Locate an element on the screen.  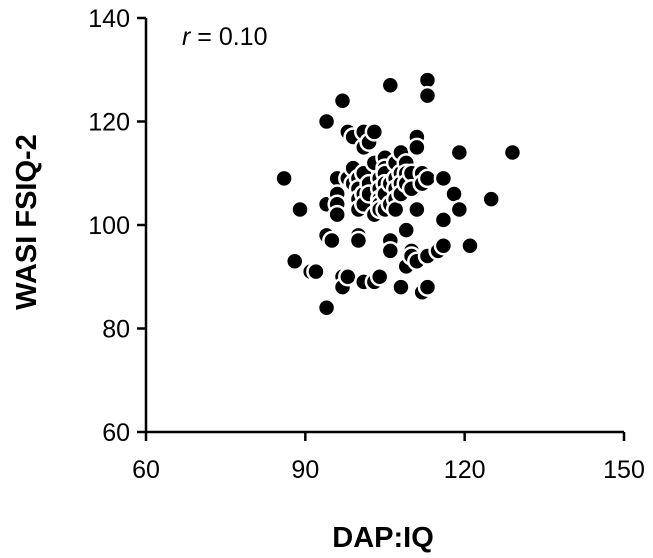
y-tick-label: 60 is located at coordinates (116, 433).